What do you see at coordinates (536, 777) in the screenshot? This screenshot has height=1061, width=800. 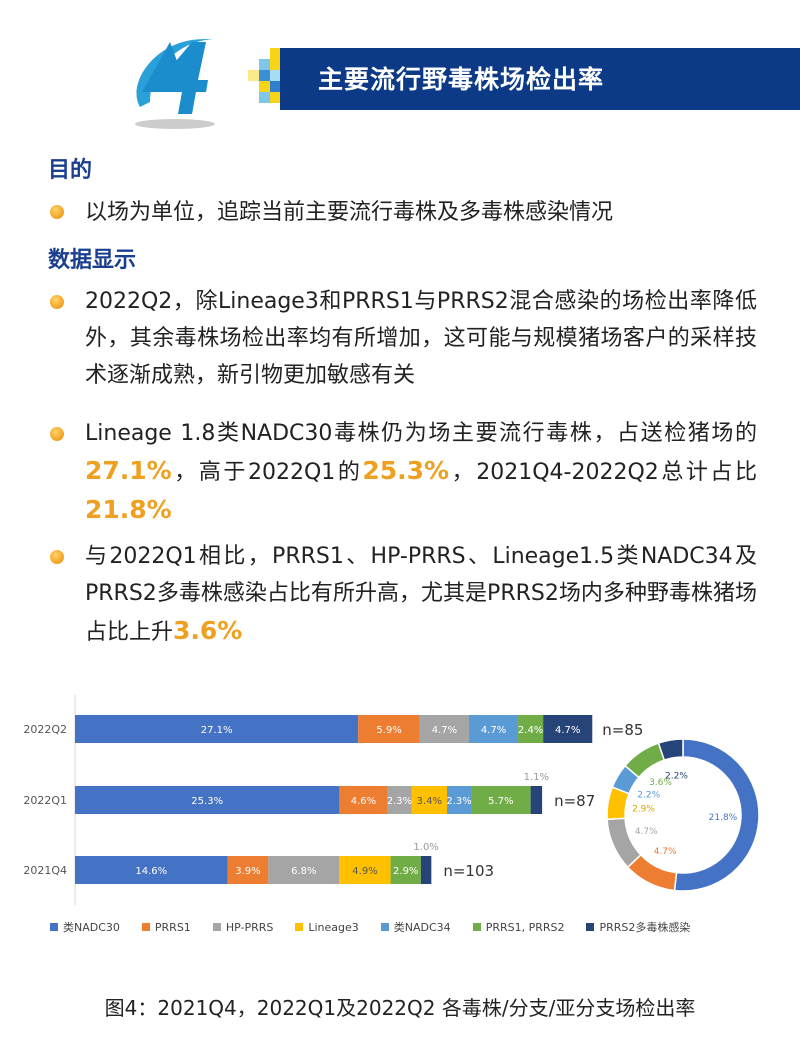 I see `data-label: 1.1%` at bounding box center [536, 777].